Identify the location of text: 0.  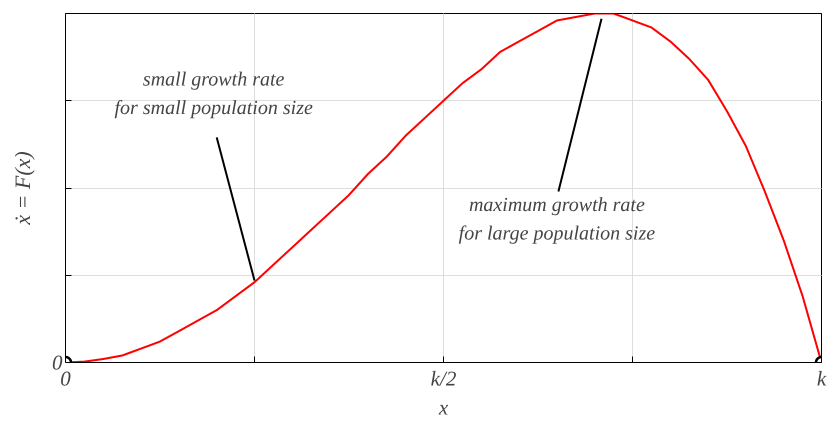
(57, 362).